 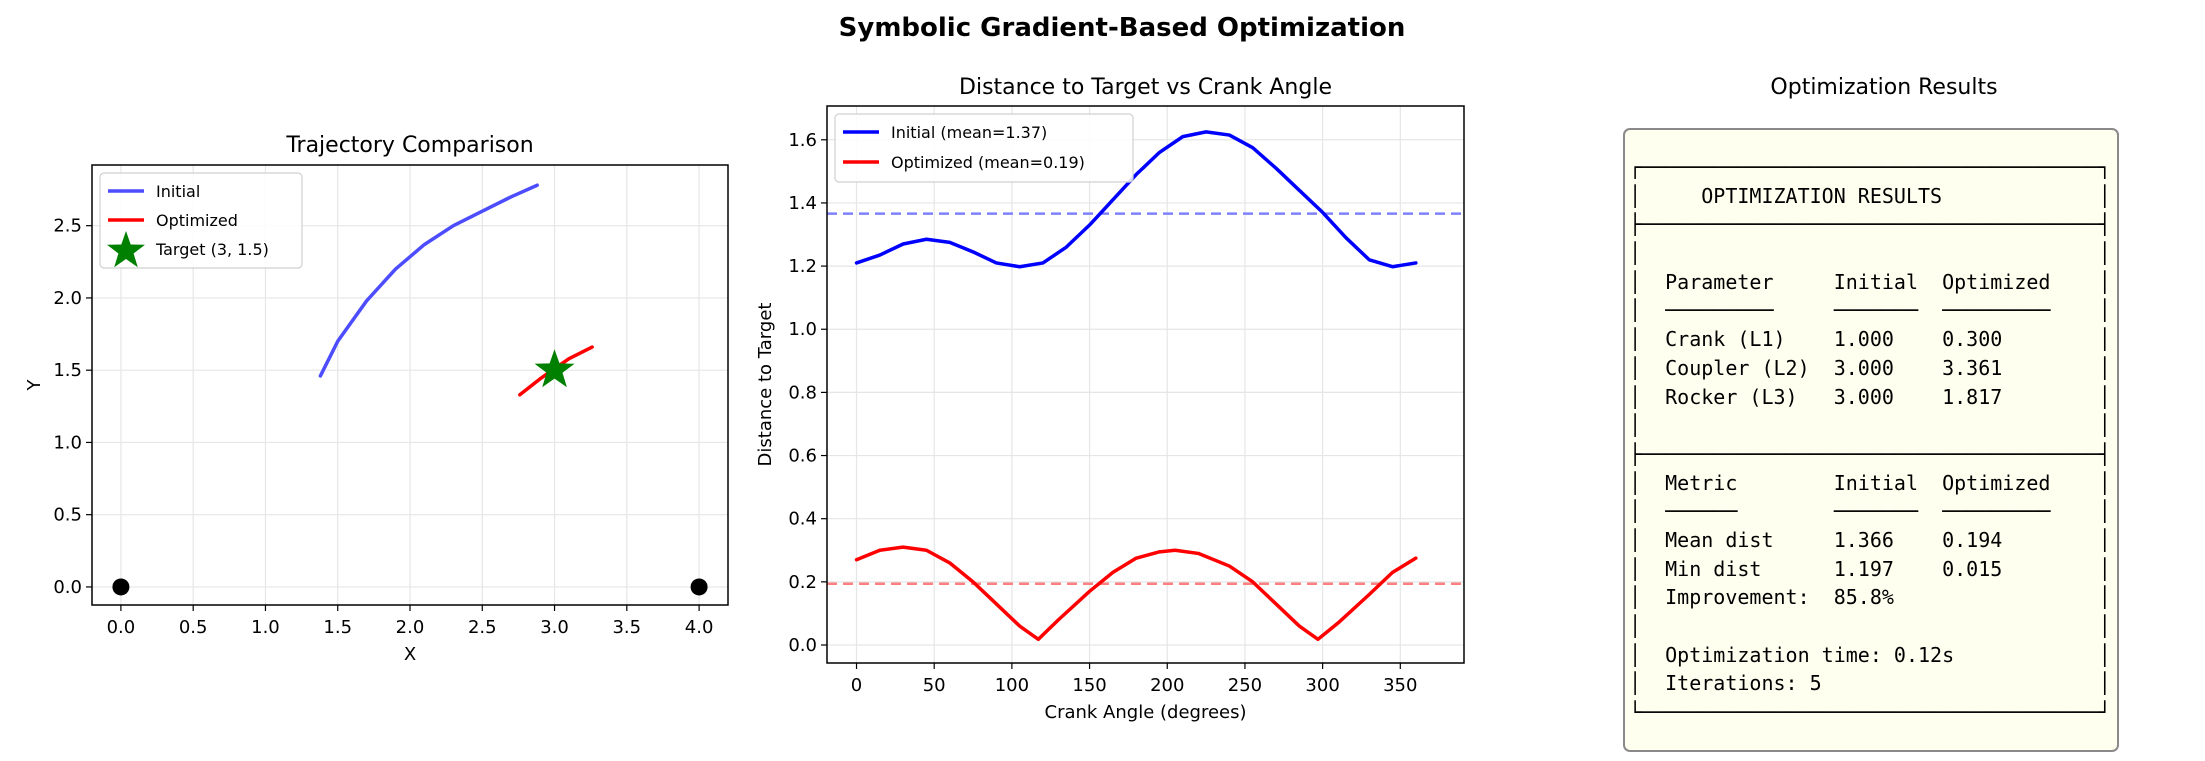 What do you see at coordinates (482, 627) in the screenshot?
I see `x-tick-label: 2.5` at bounding box center [482, 627].